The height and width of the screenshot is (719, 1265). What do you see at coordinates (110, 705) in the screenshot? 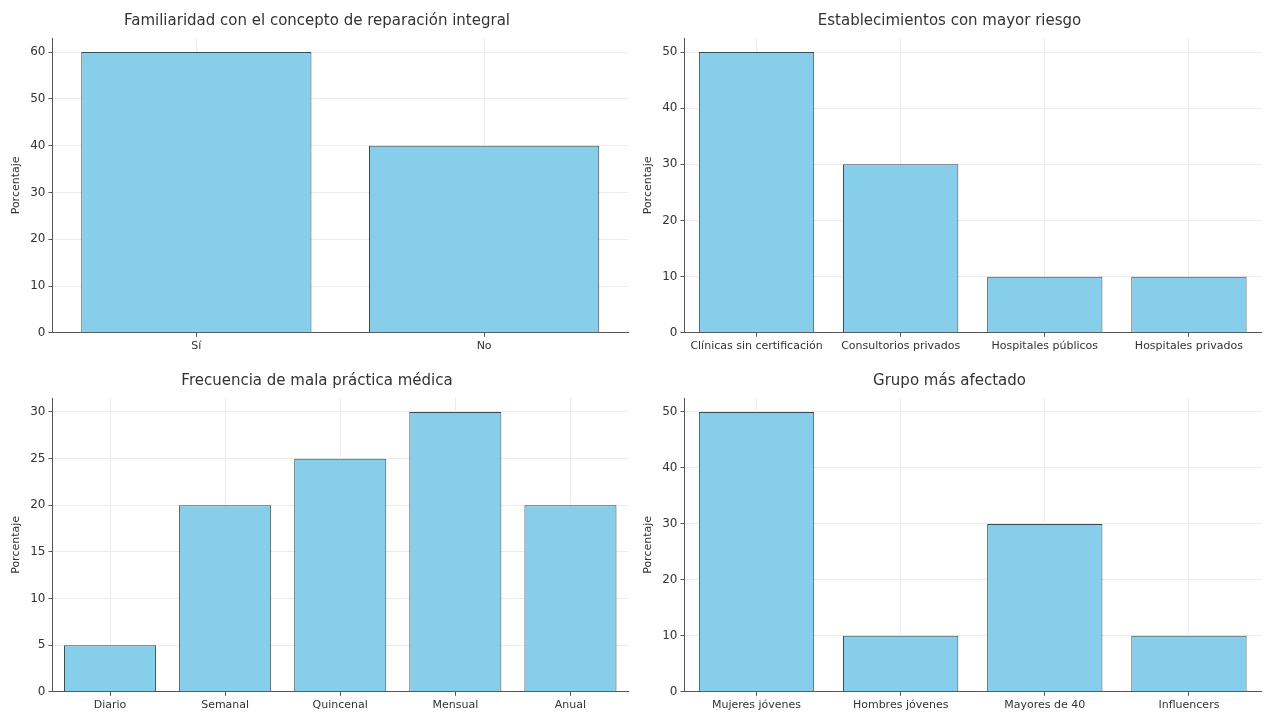
I see `x-tick-label: Diario` at bounding box center [110, 705].